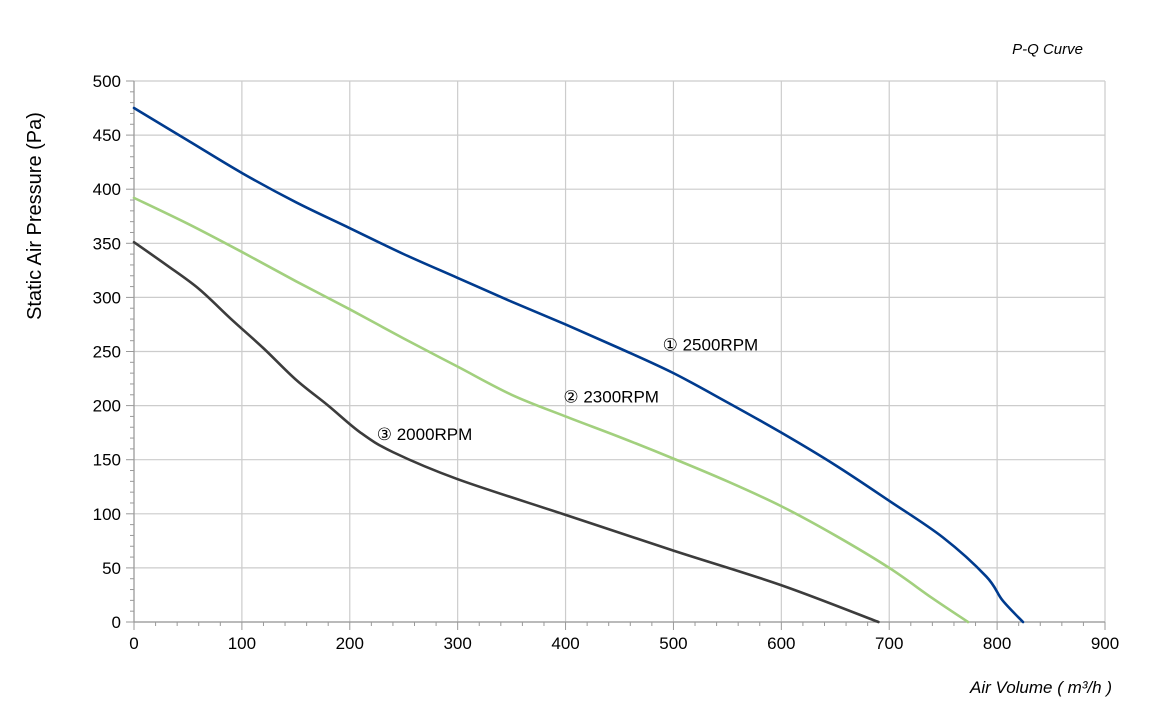 This screenshot has width=1156, height=705. Describe the element at coordinates (242, 643) in the screenshot. I see `x-tick-label: 100` at that location.